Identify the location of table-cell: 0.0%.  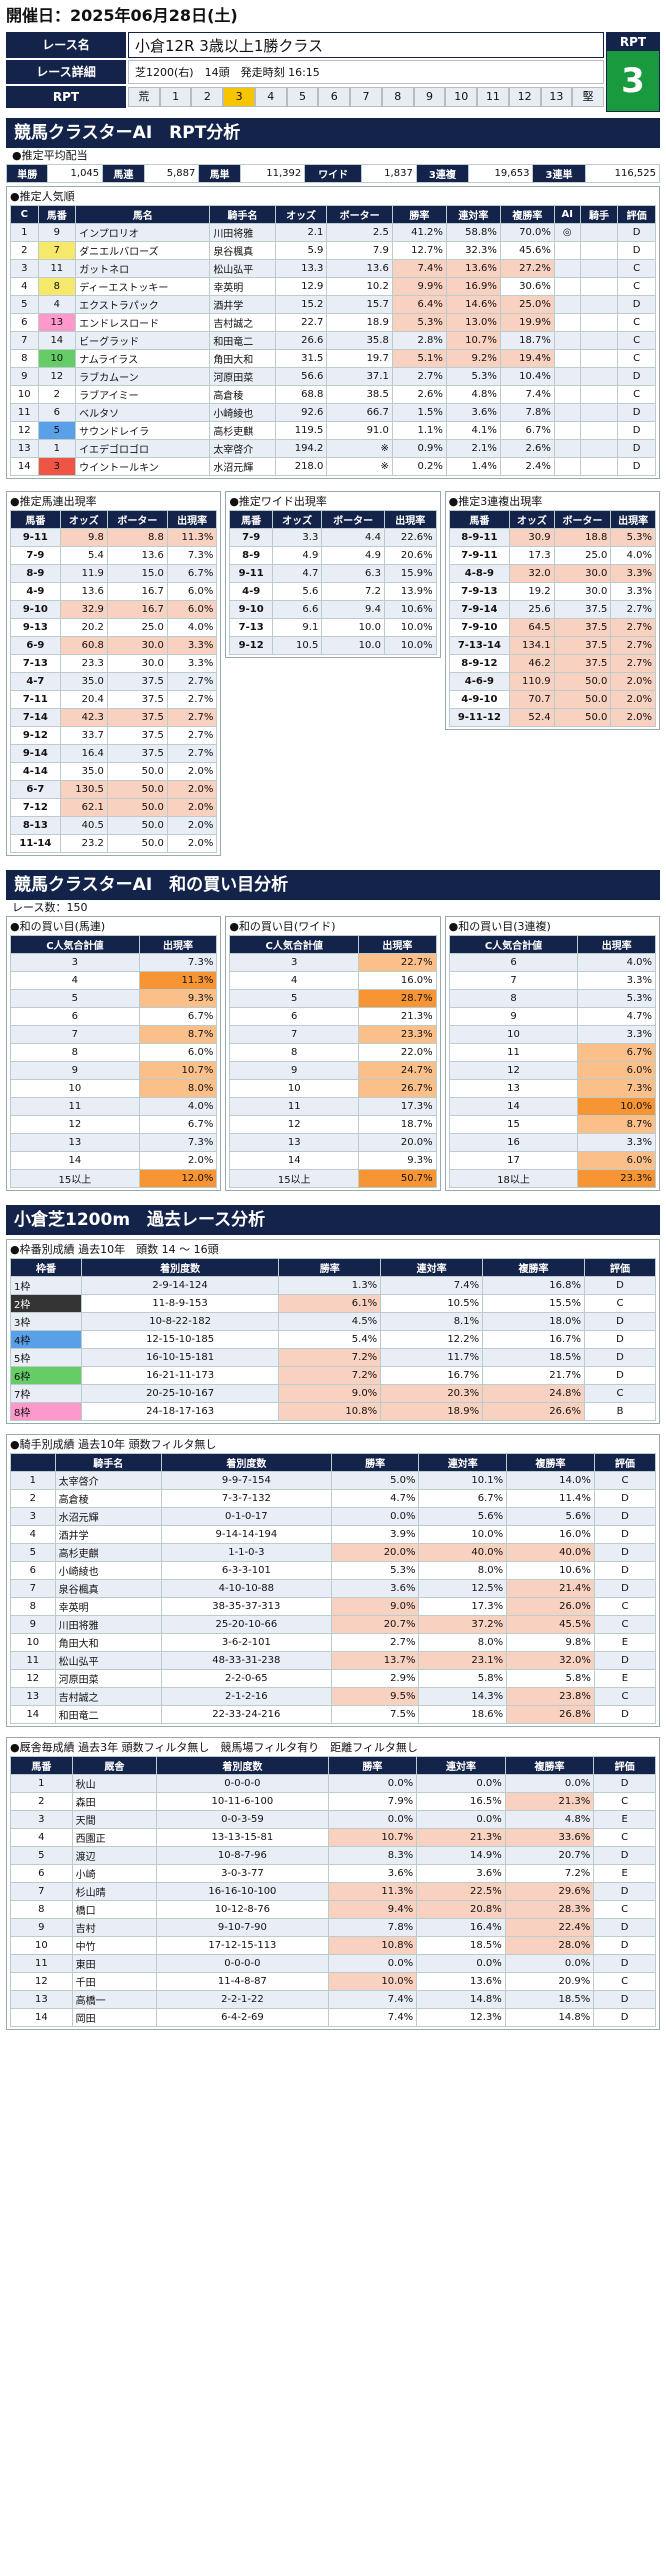
(461, 1819).